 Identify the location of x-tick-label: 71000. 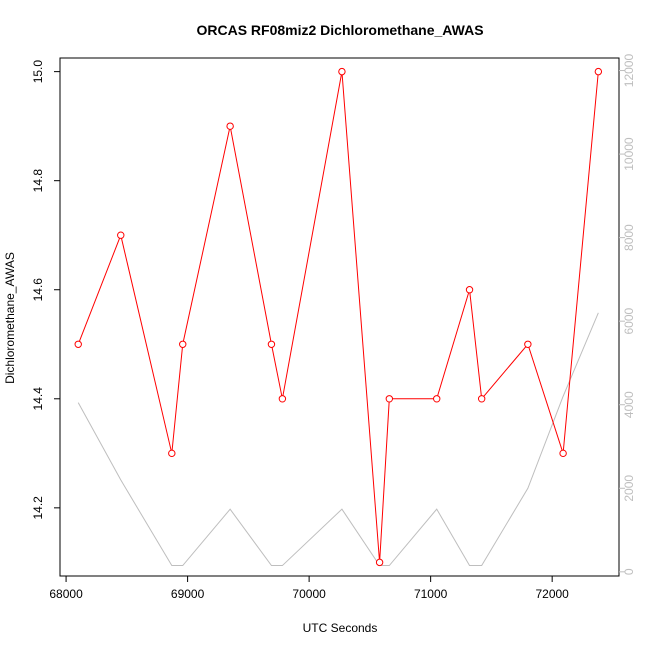
(431, 594).